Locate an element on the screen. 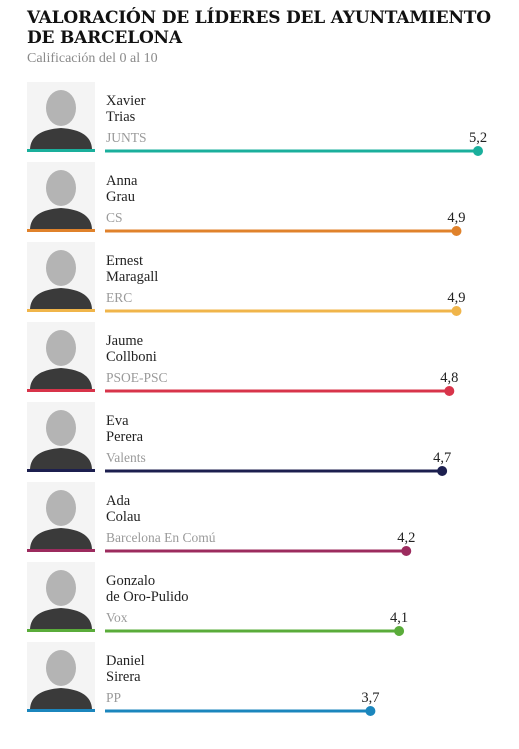 This screenshot has height=749, width=519. portrait-jaume-collboni is located at coordinates (61, 357).